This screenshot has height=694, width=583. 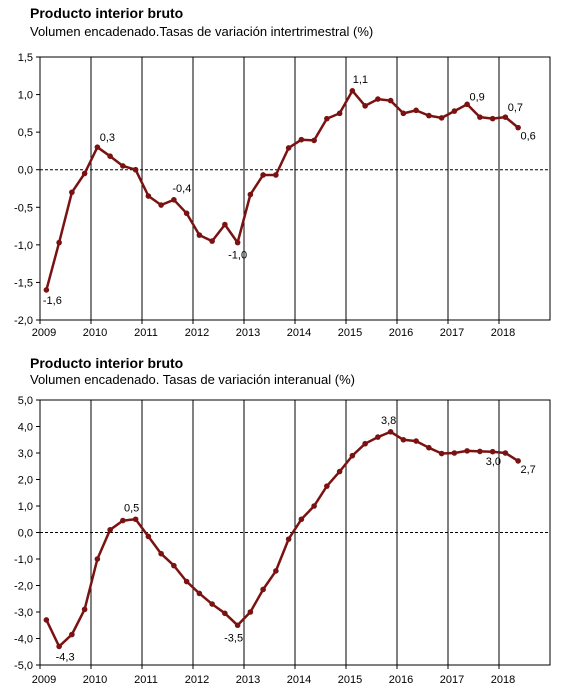 I want to click on x-tick-label: 2017, so click(x=452, y=333).